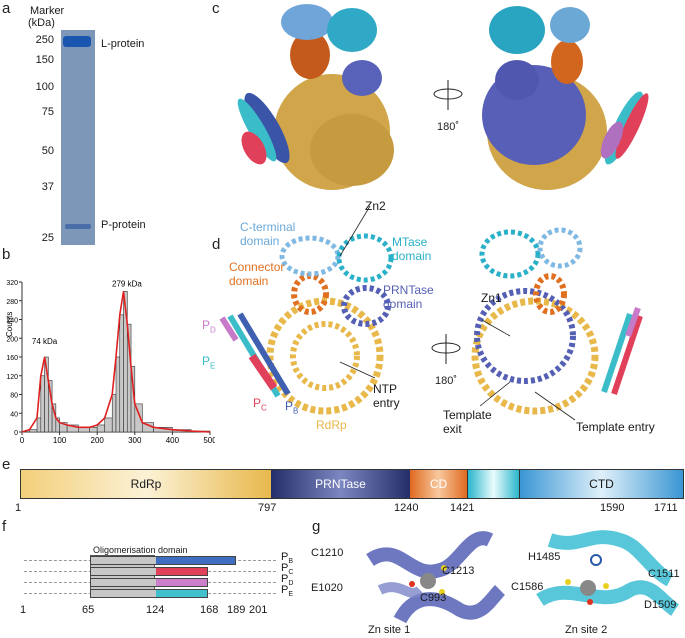  Describe the element at coordinates (140, 550) in the screenshot. I see `oligomerisation-label: Oligomerisation domain` at that location.